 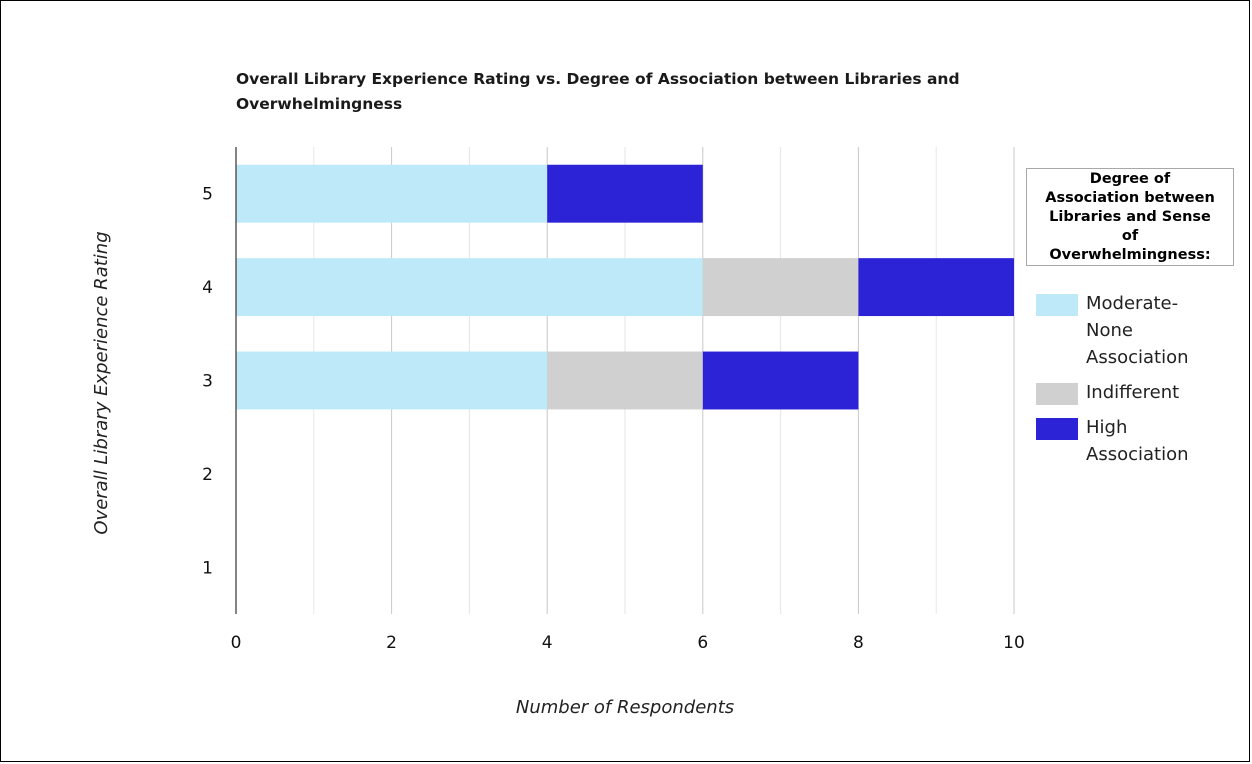 I want to click on legend-label-1: Indifferent, so click(x=1133, y=392).